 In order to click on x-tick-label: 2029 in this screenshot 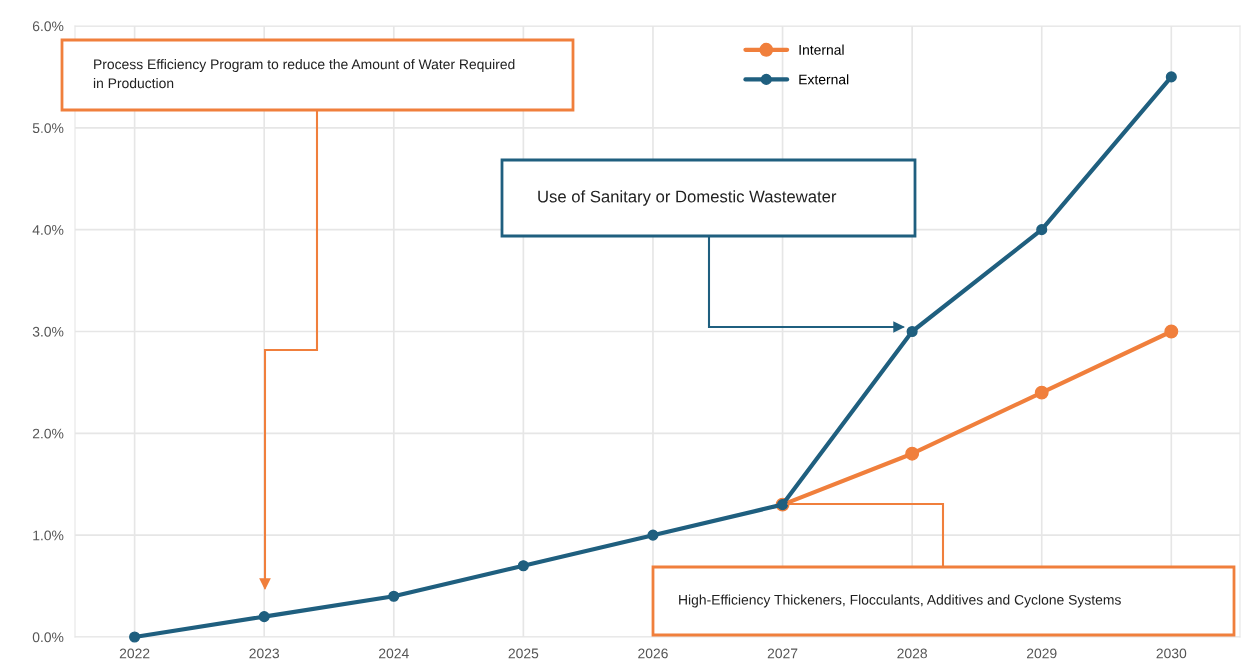, I will do `click(1041, 653)`.